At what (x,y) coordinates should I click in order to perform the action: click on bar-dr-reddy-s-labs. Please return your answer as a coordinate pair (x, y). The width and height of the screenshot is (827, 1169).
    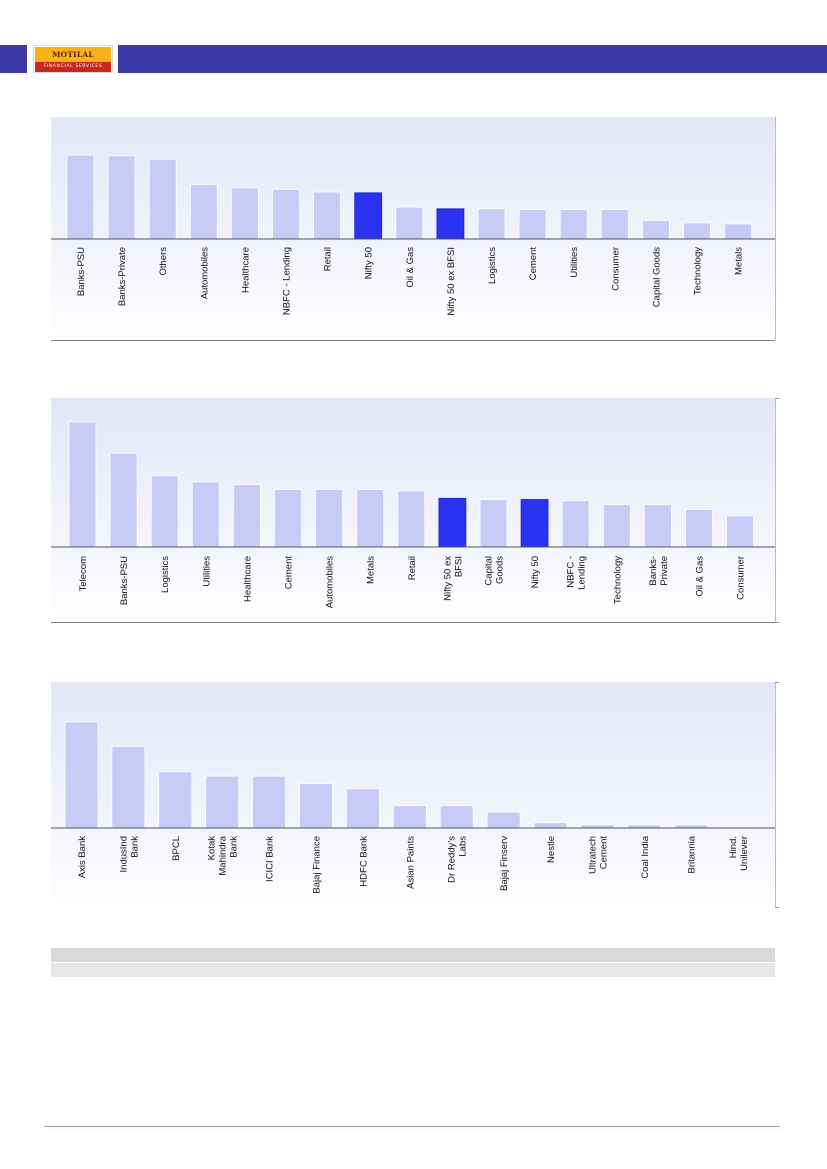
    Looking at the image, I should click on (456, 817).